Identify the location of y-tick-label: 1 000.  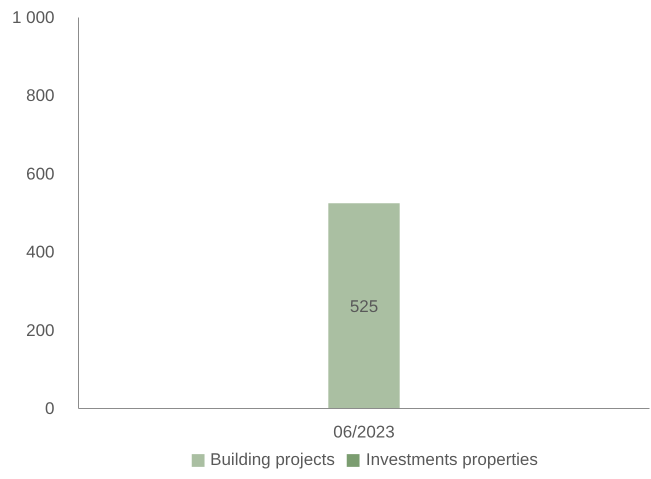
(33, 17).